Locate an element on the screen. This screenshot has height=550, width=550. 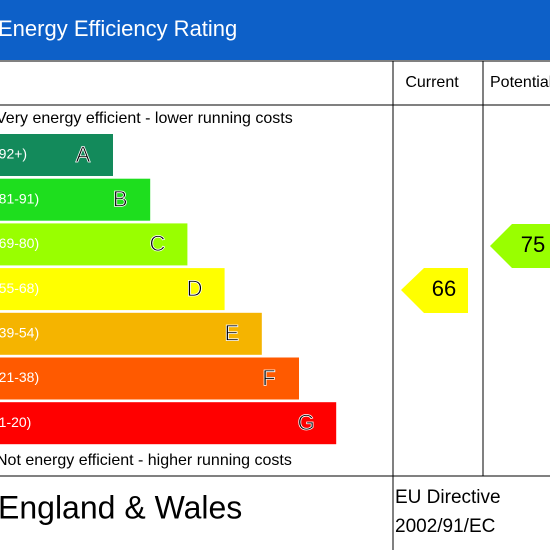
band-range: (55-68) is located at coordinates (19, 288).